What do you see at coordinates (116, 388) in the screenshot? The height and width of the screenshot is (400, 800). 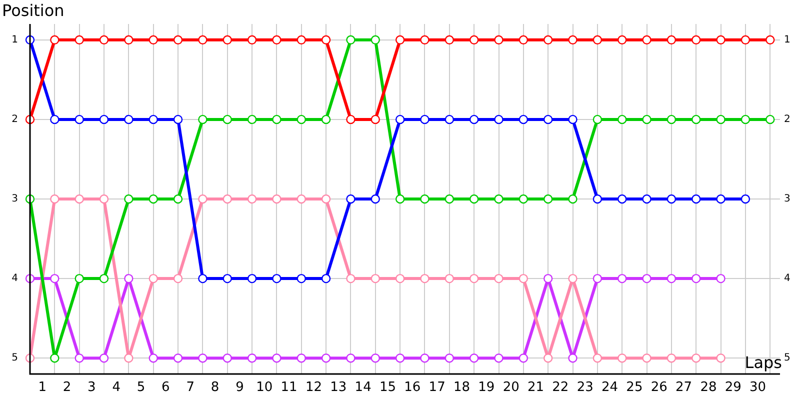 I see `x-tick-label: 4` at bounding box center [116, 388].